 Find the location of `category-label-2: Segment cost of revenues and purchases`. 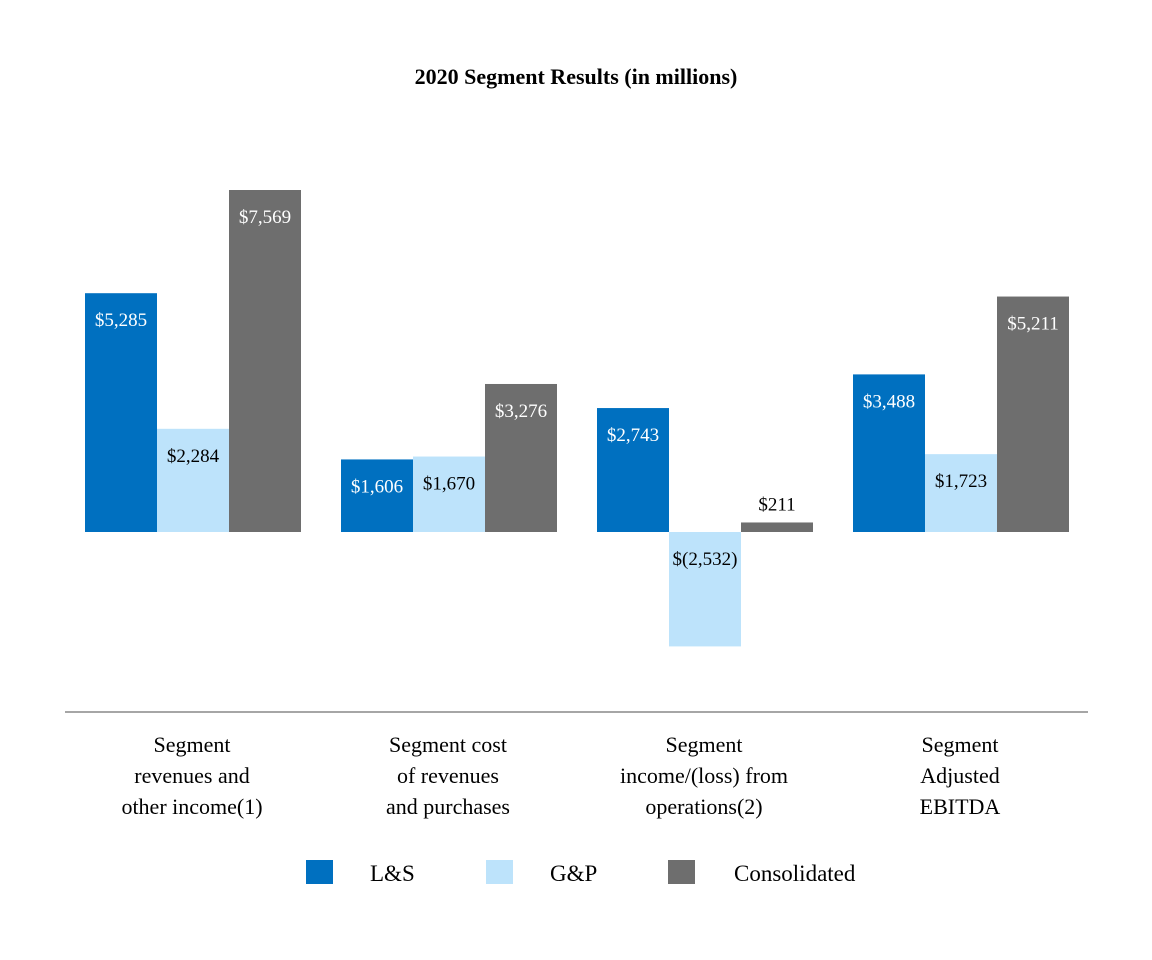

category-label-2: Segment cost of revenues and purchases is located at coordinates (448, 775).